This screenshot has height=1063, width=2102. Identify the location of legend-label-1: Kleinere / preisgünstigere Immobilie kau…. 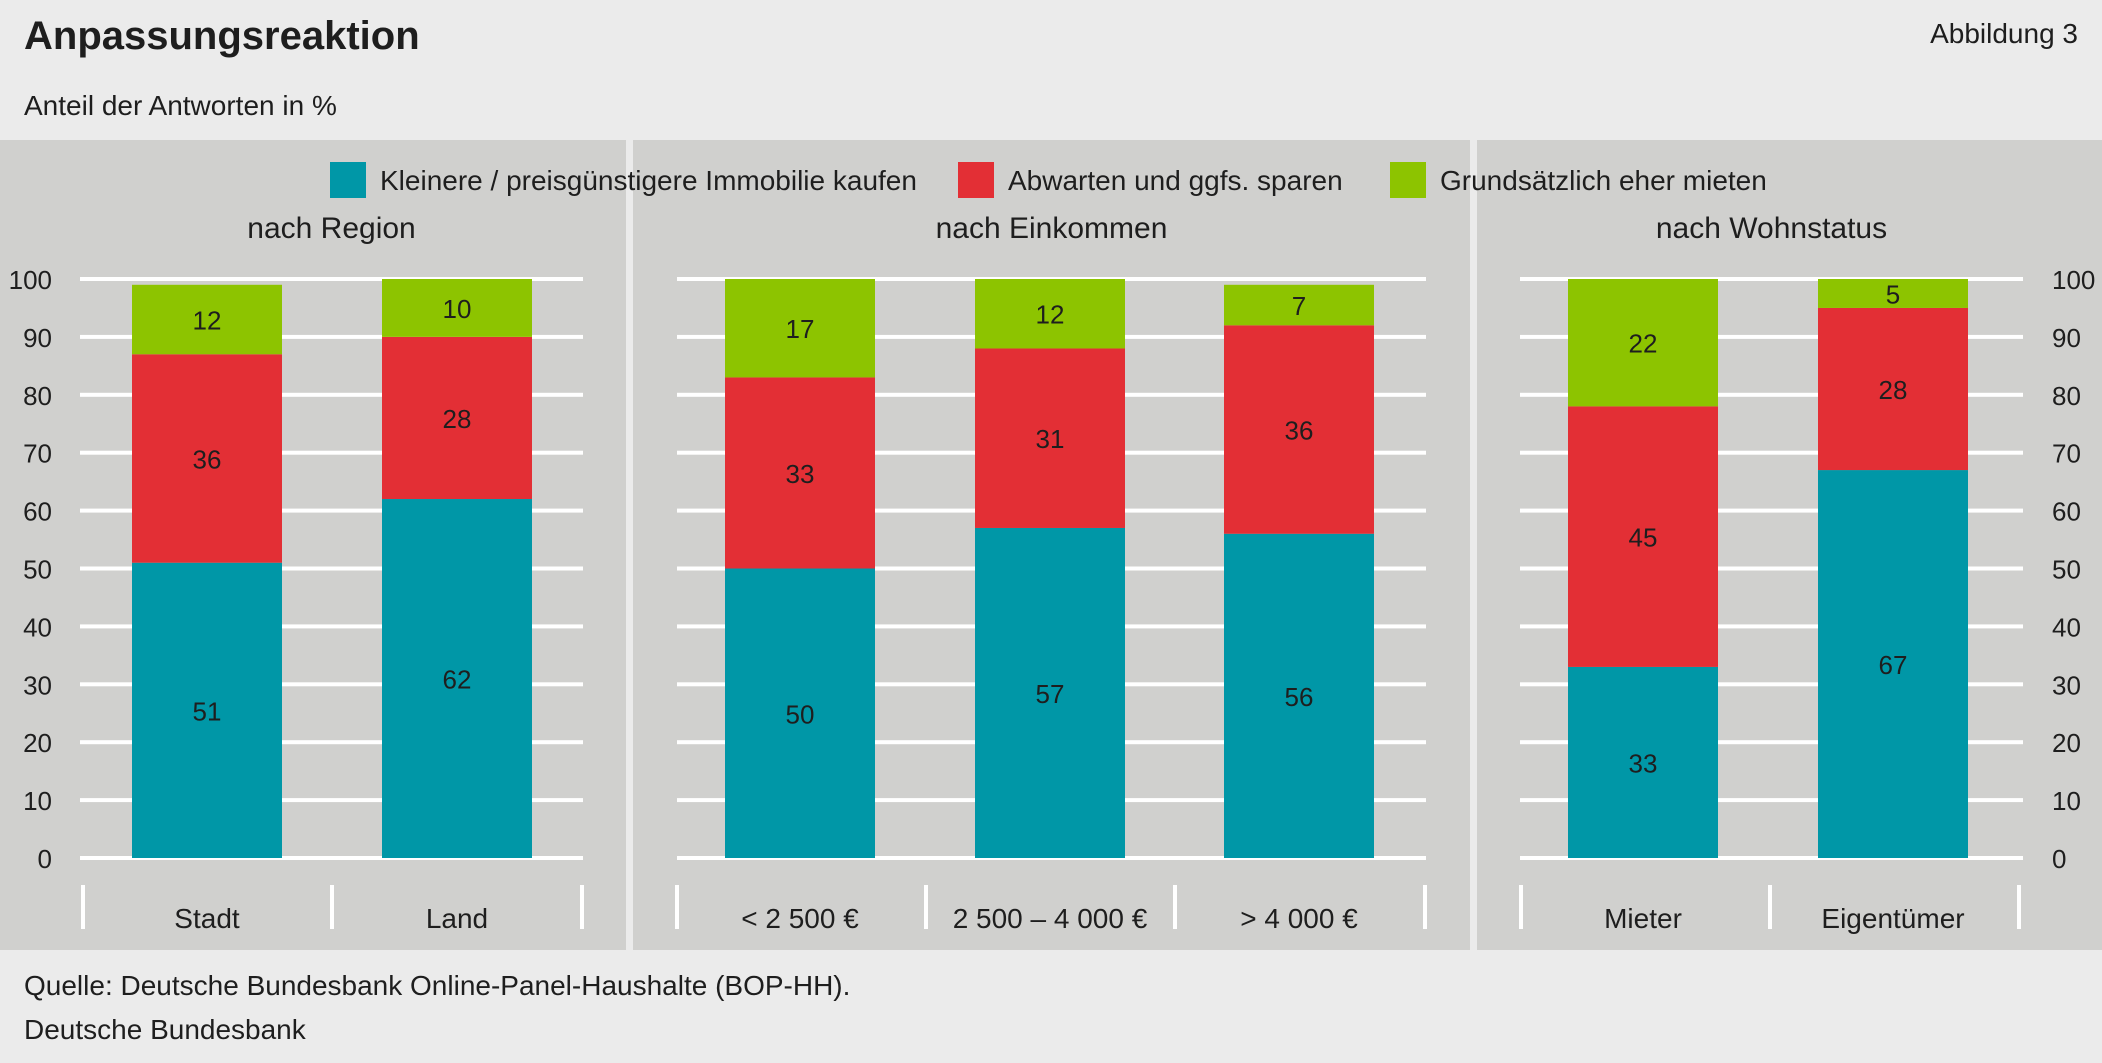
(648, 180).